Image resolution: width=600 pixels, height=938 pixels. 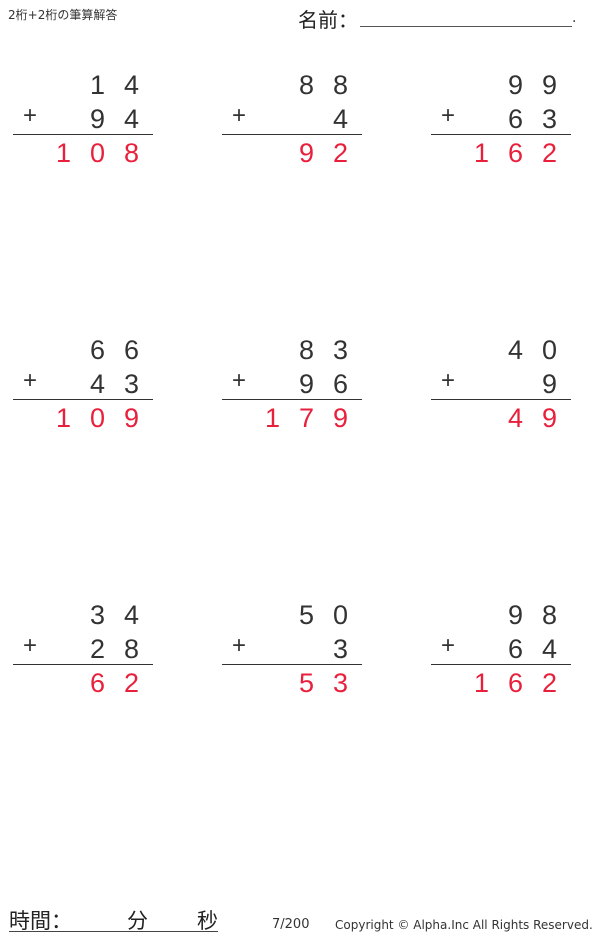 What do you see at coordinates (83, 120) in the screenshot?
I see `addition-problem: 14 + 94 108` at bounding box center [83, 120].